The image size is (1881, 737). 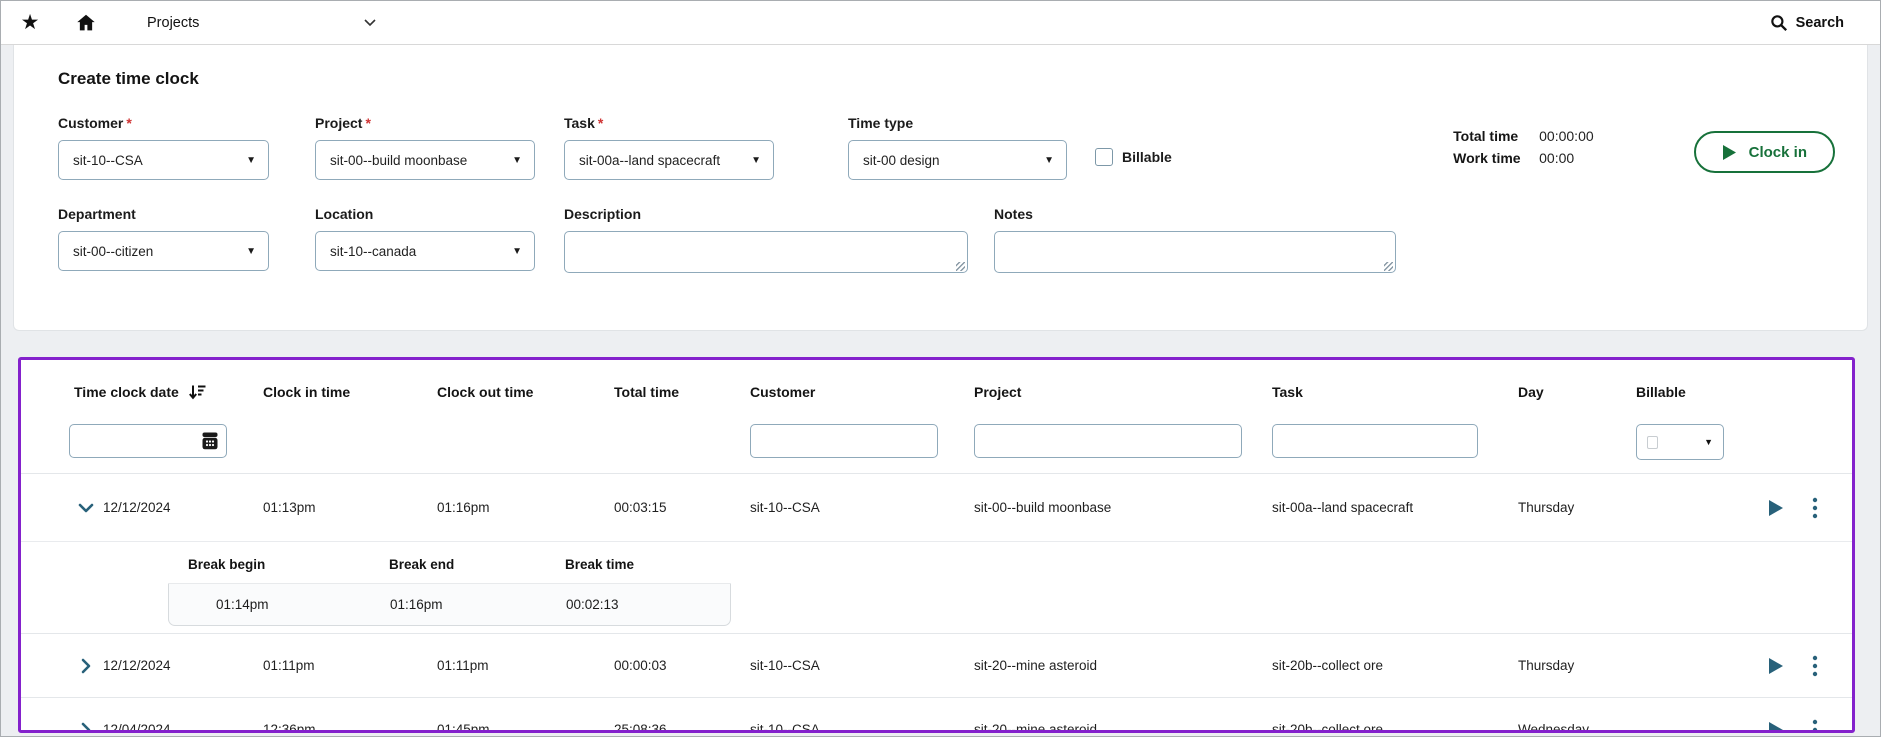 I want to click on work-time-value: 00:00, so click(x=1557, y=158).